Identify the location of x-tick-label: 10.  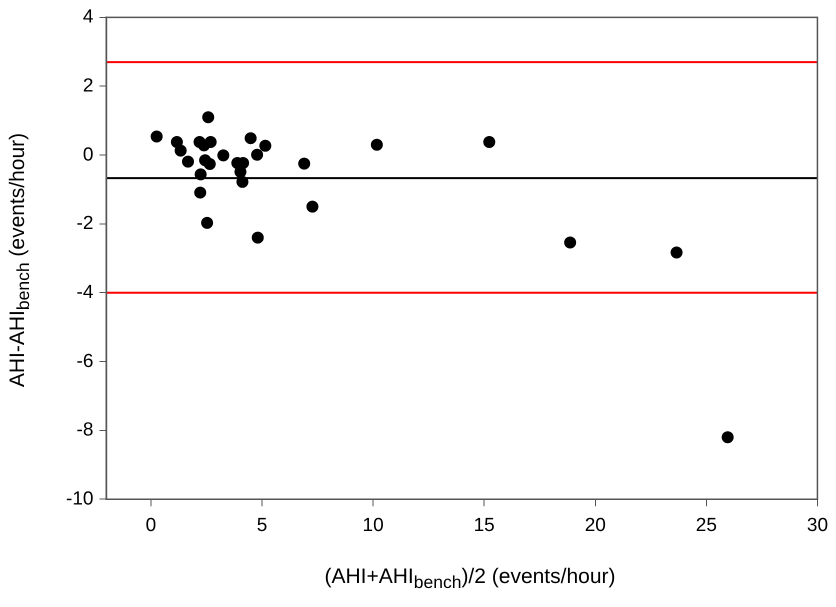
(373, 525).